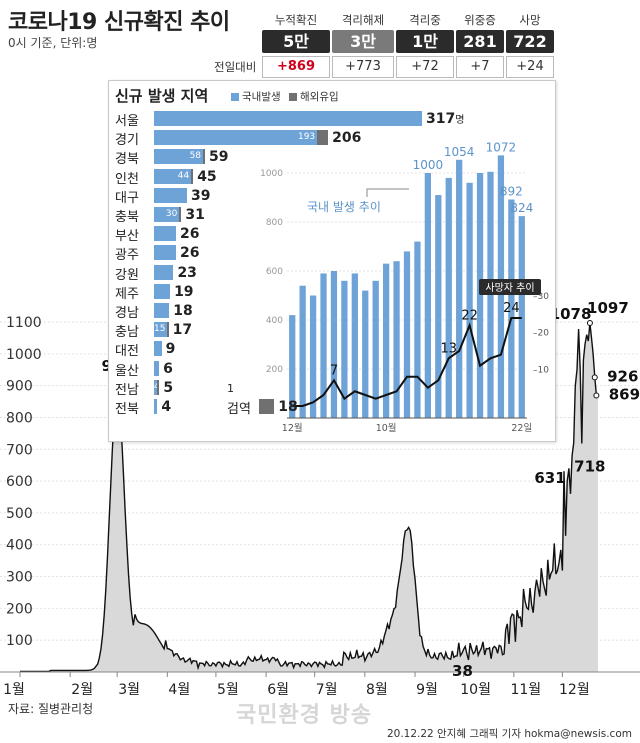 Image resolution: width=640 pixels, height=743 pixels. What do you see at coordinates (480, 67) in the screenshot?
I see `stat-delta: +7` at bounding box center [480, 67].